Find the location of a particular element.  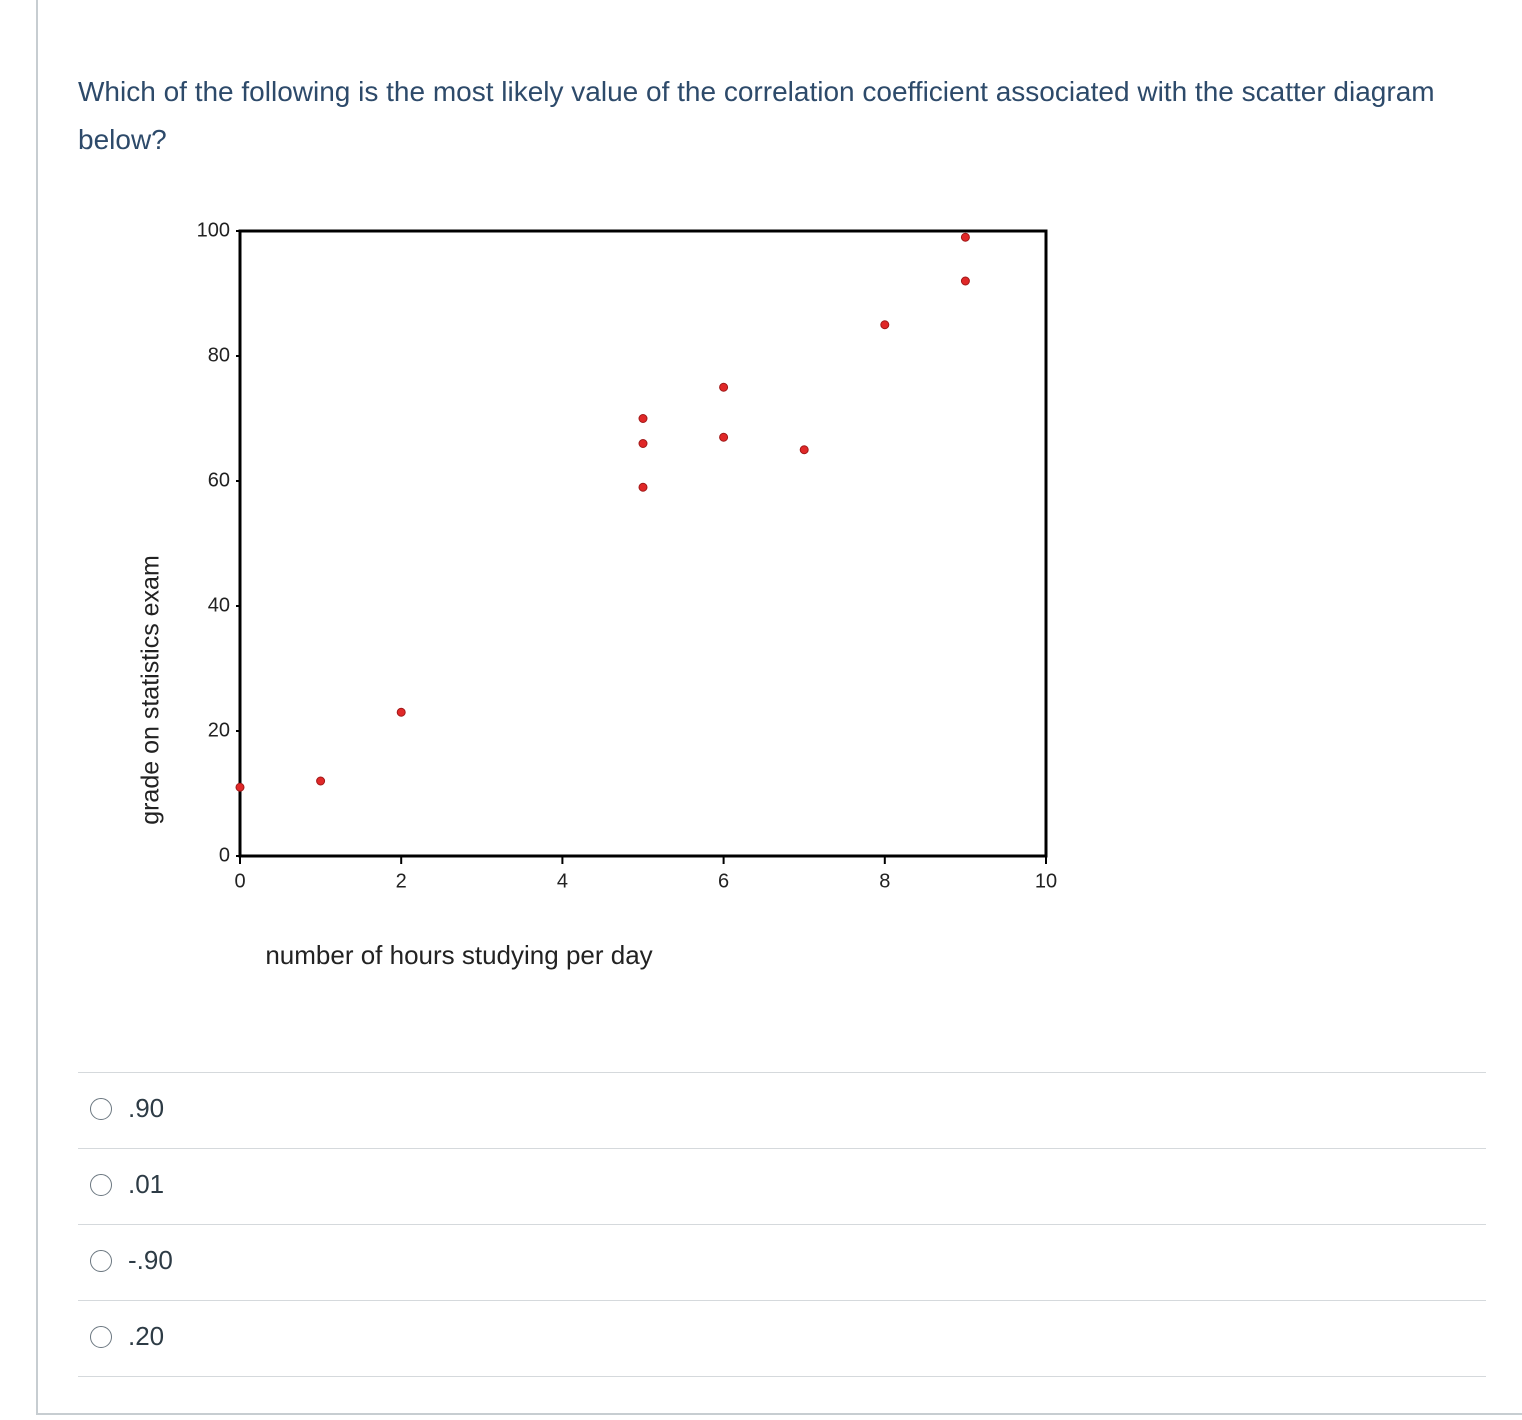

x-tick-label: 0 is located at coordinates (239, 881).